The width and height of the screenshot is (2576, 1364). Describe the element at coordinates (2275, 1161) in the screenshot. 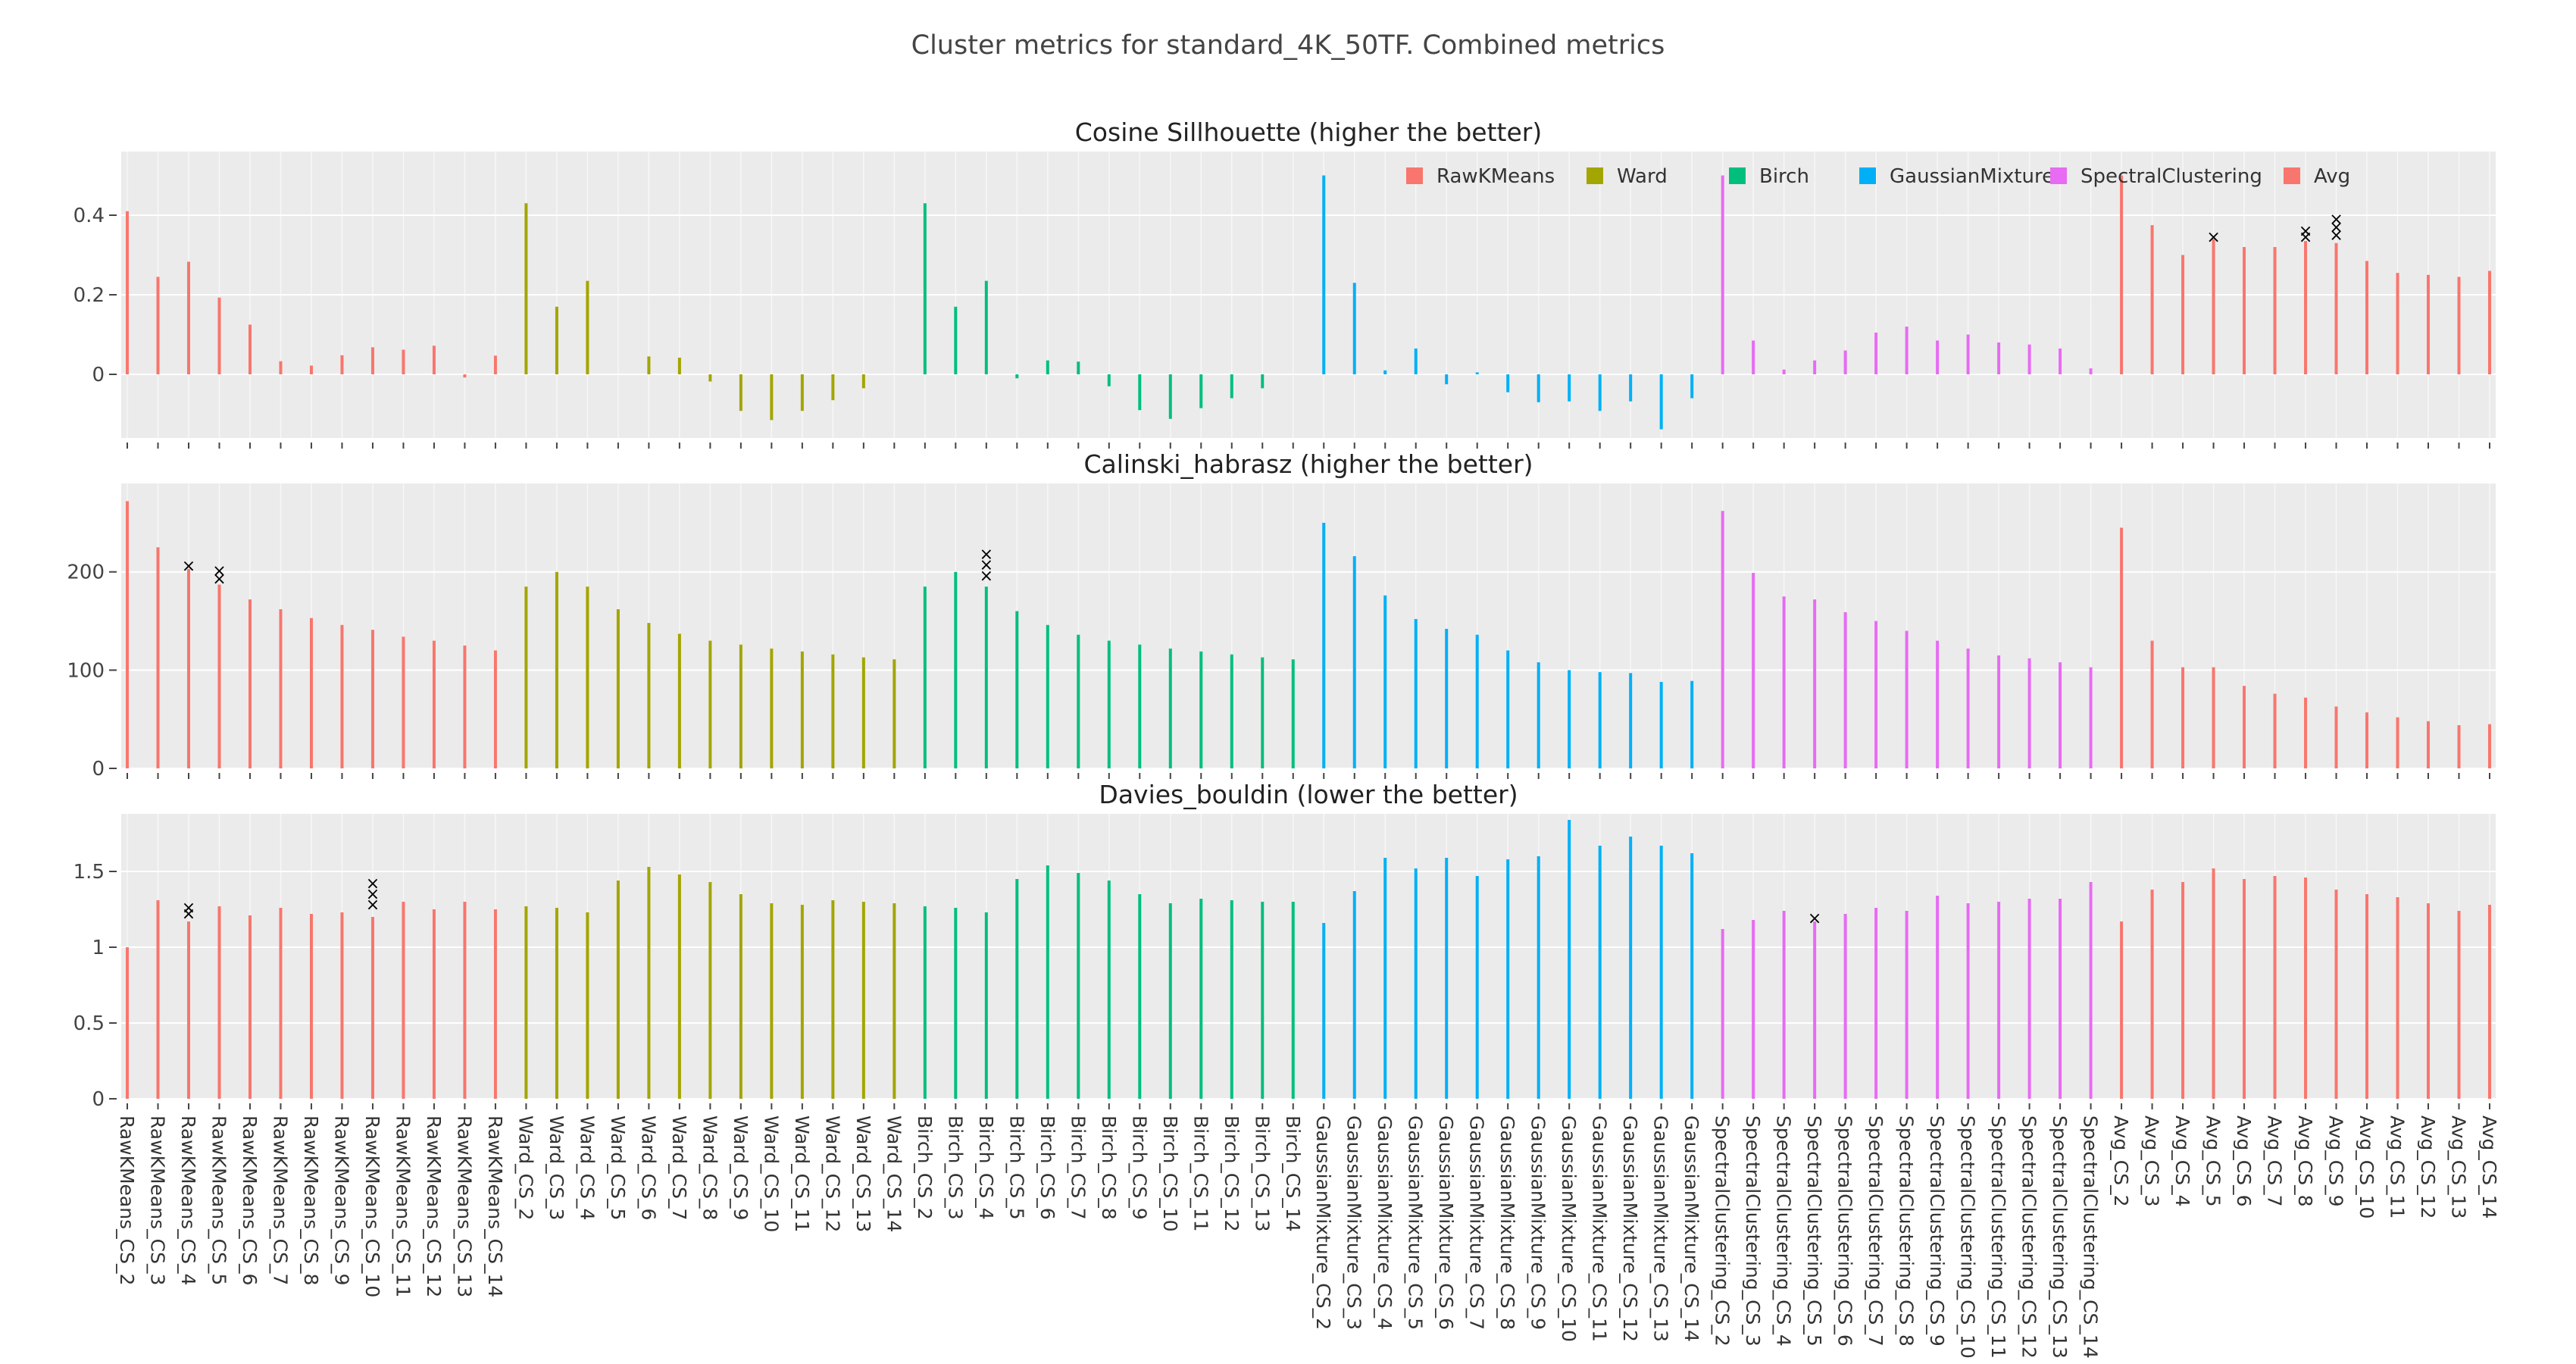

I see `x-tick-label: Avg_CS_7` at that location.